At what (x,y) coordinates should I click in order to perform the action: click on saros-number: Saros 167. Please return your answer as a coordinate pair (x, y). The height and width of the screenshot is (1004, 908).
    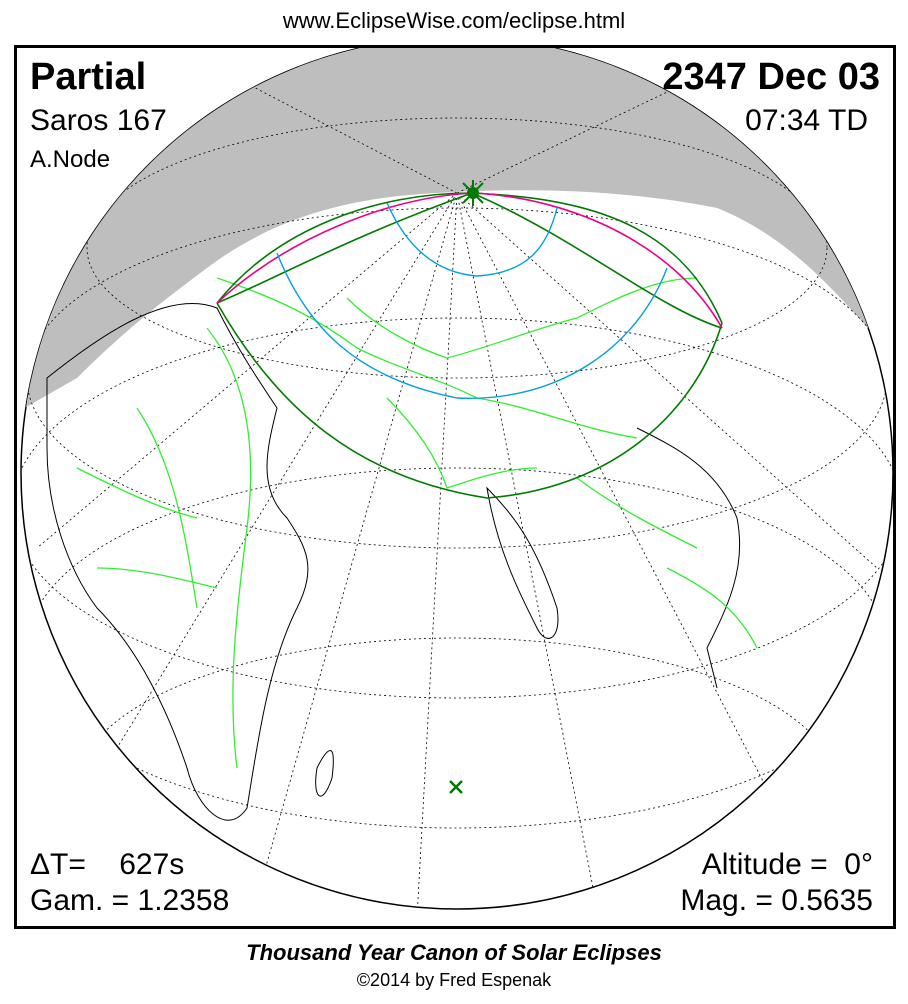
    Looking at the image, I should click on (98, 120).